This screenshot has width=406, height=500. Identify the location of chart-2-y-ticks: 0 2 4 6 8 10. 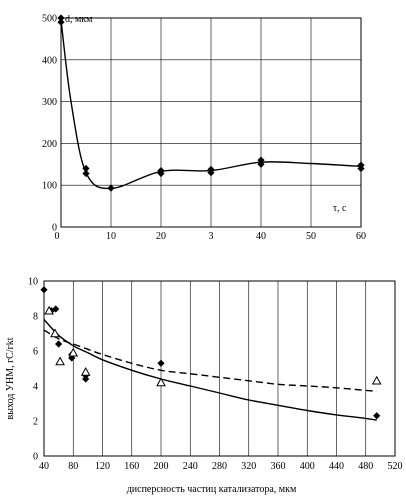
(33, 370).